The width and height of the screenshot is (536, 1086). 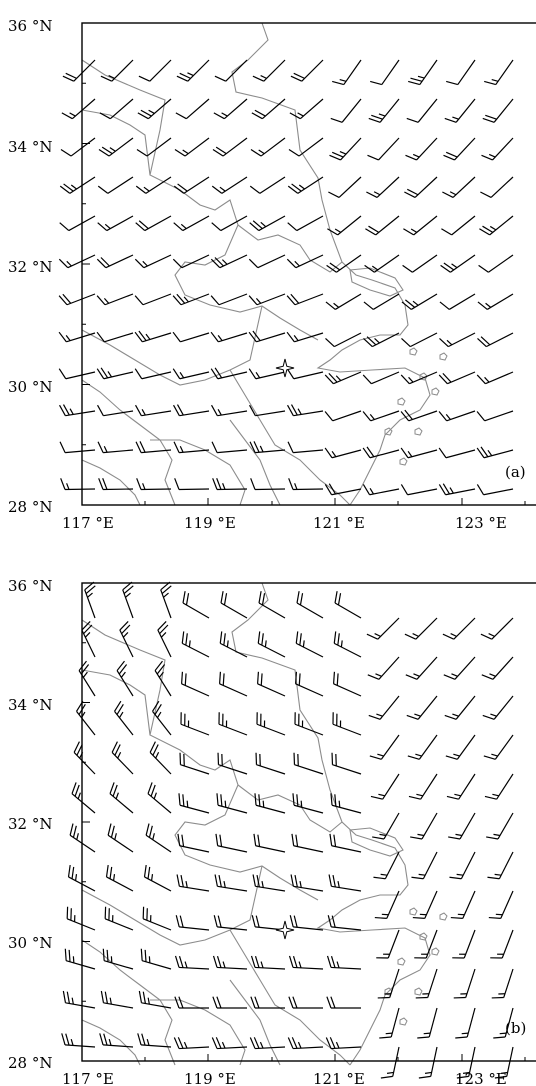 I want to click on border-line, so click(x=255, y=1022).